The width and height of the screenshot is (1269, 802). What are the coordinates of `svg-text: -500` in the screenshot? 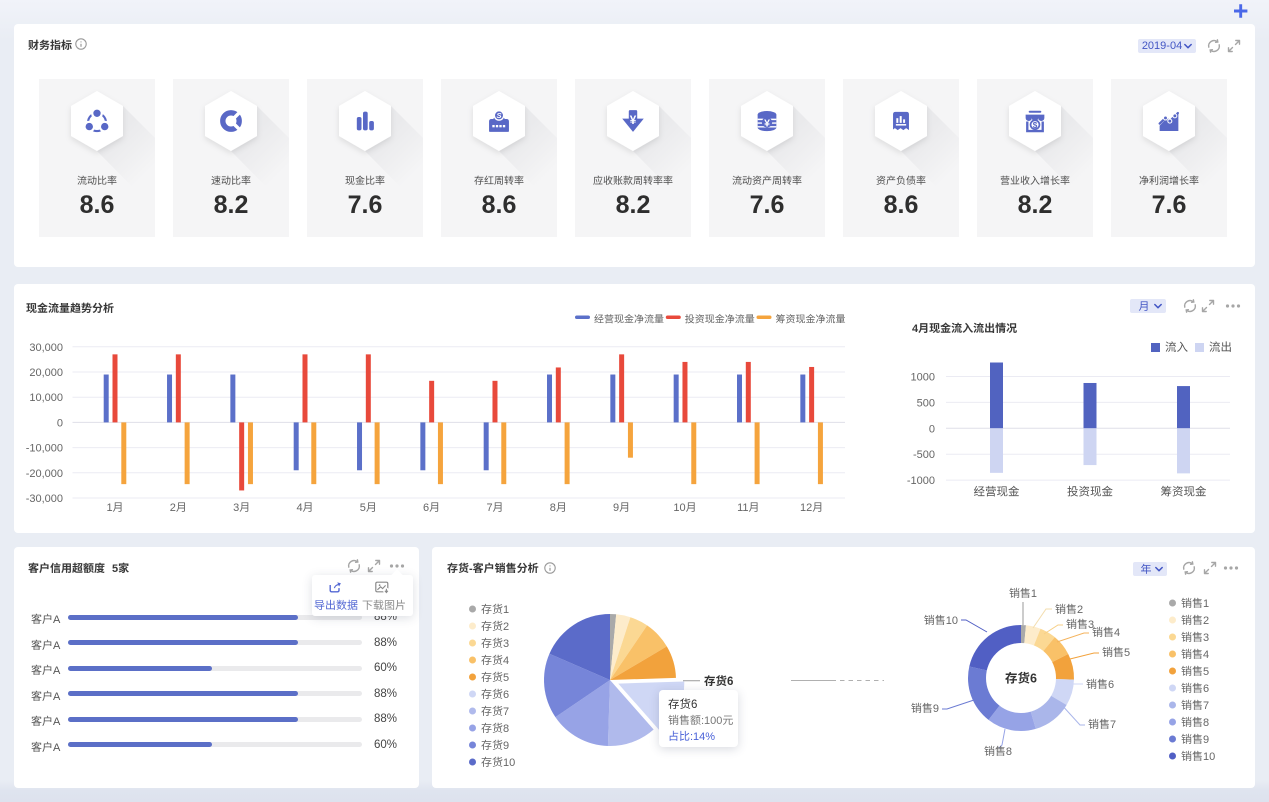 It's located at (924, 455).